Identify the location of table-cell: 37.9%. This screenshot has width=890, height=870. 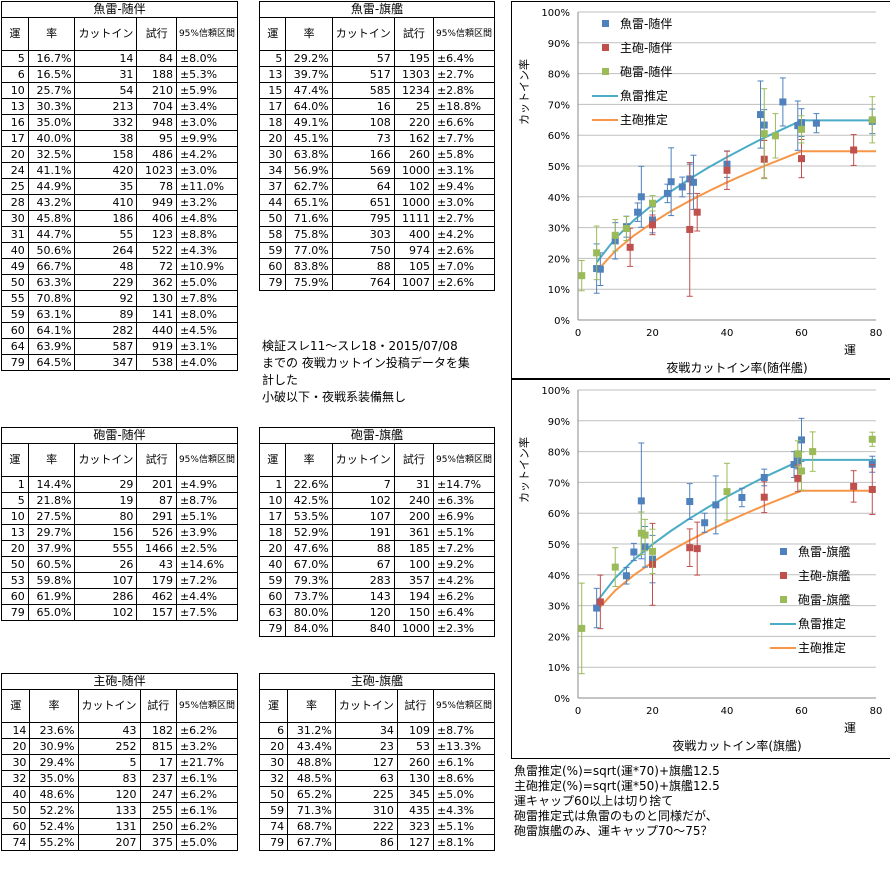
(51, 548).